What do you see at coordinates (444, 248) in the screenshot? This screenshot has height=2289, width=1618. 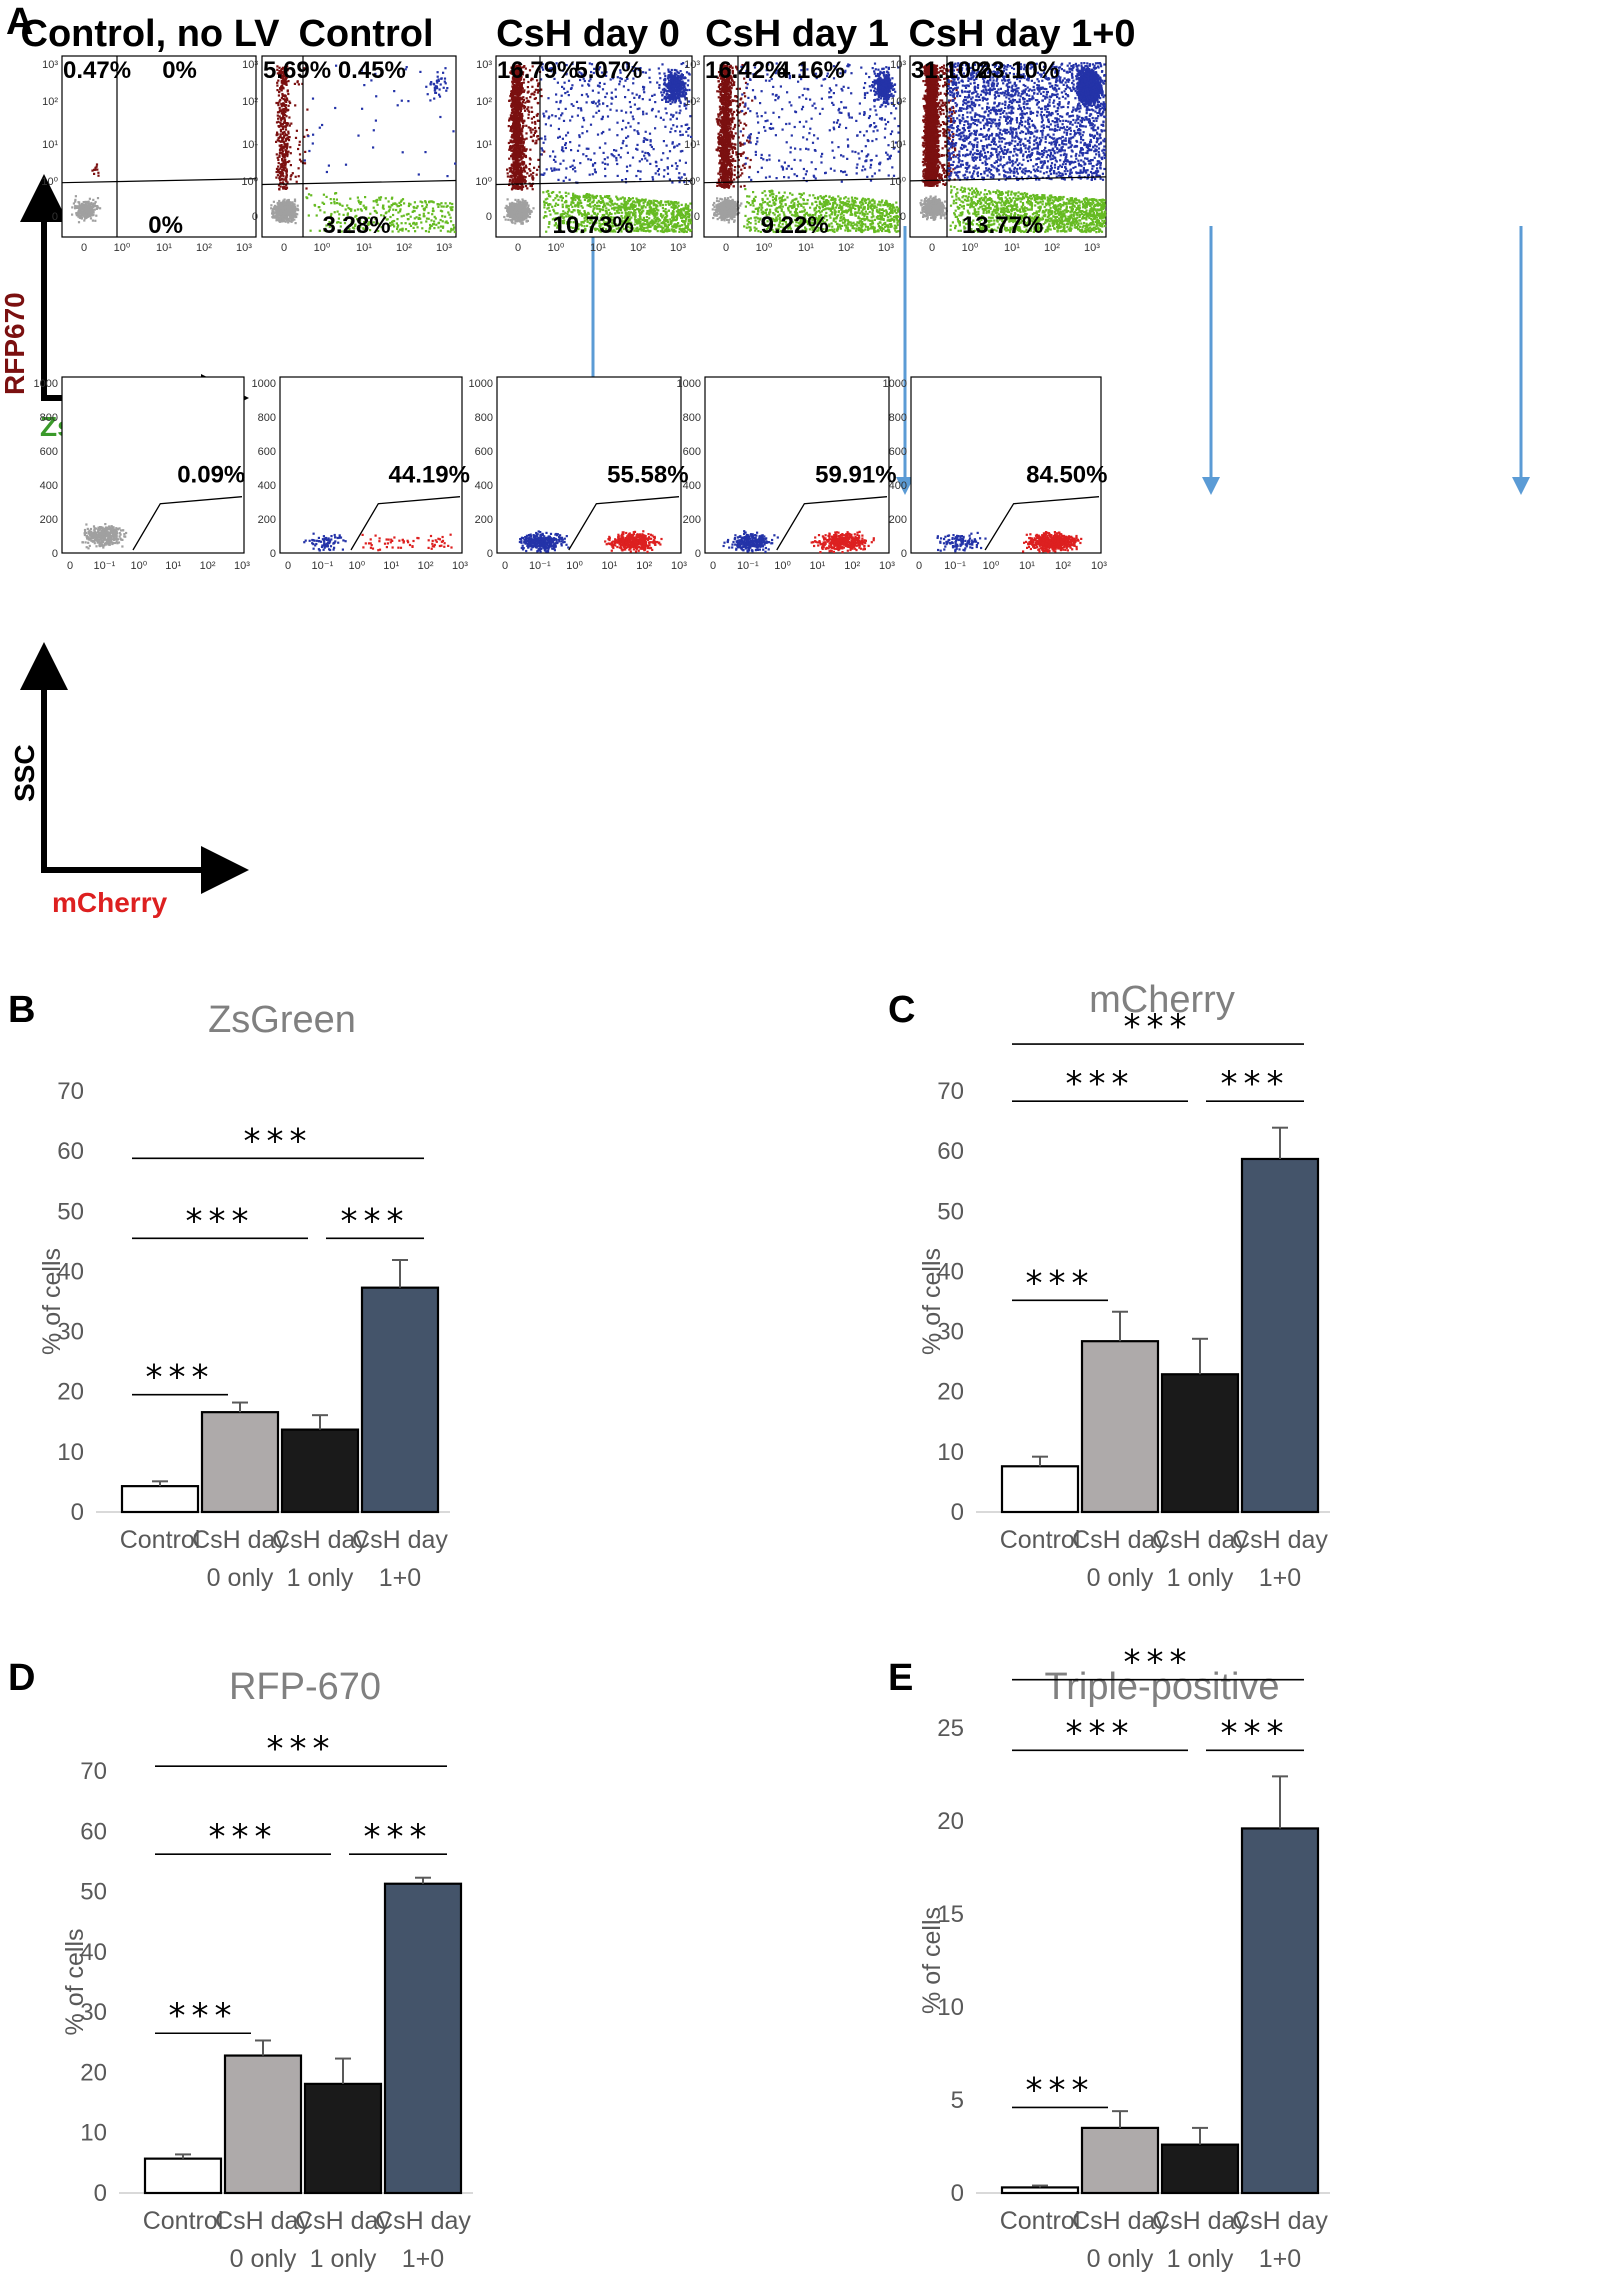 I see `x-tick-label: 10³` at bounding box center [444, 248].